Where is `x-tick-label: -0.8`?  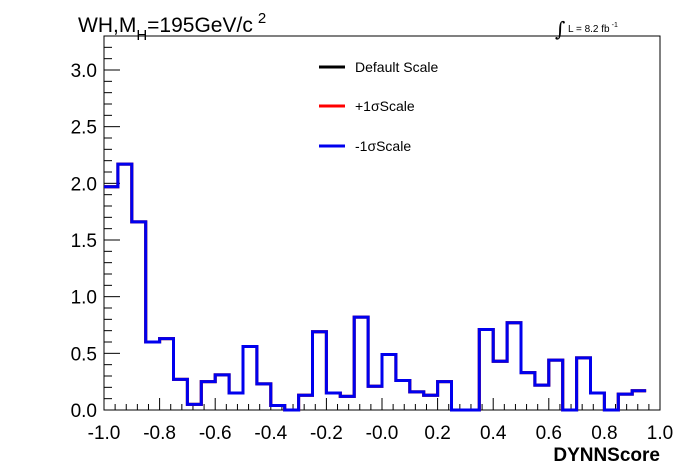 x-tick-label: -0.8 is located at coordinates (159, 433).